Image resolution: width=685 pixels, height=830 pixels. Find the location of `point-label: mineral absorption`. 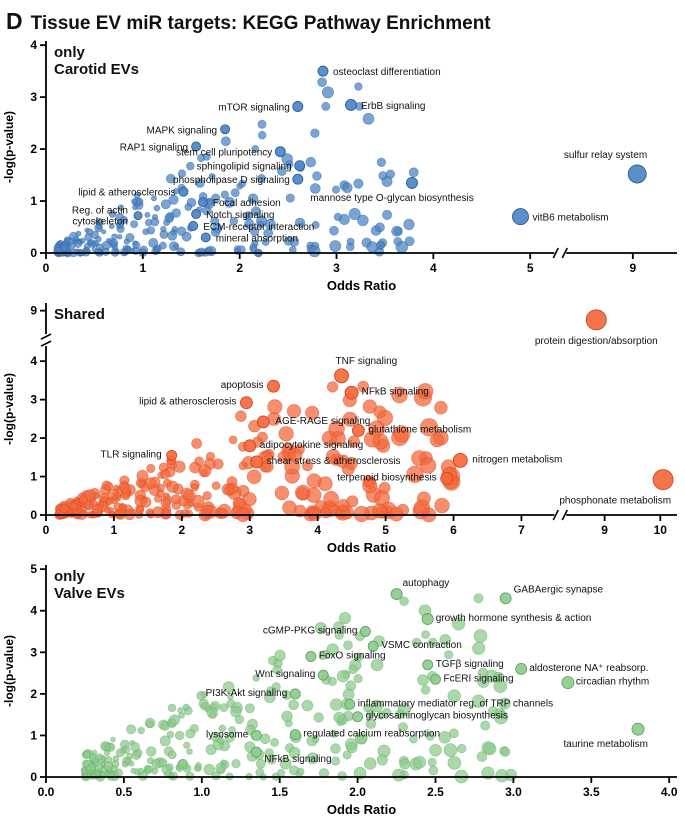

point-label: mineral absorption is located at coordinates (257, 238).